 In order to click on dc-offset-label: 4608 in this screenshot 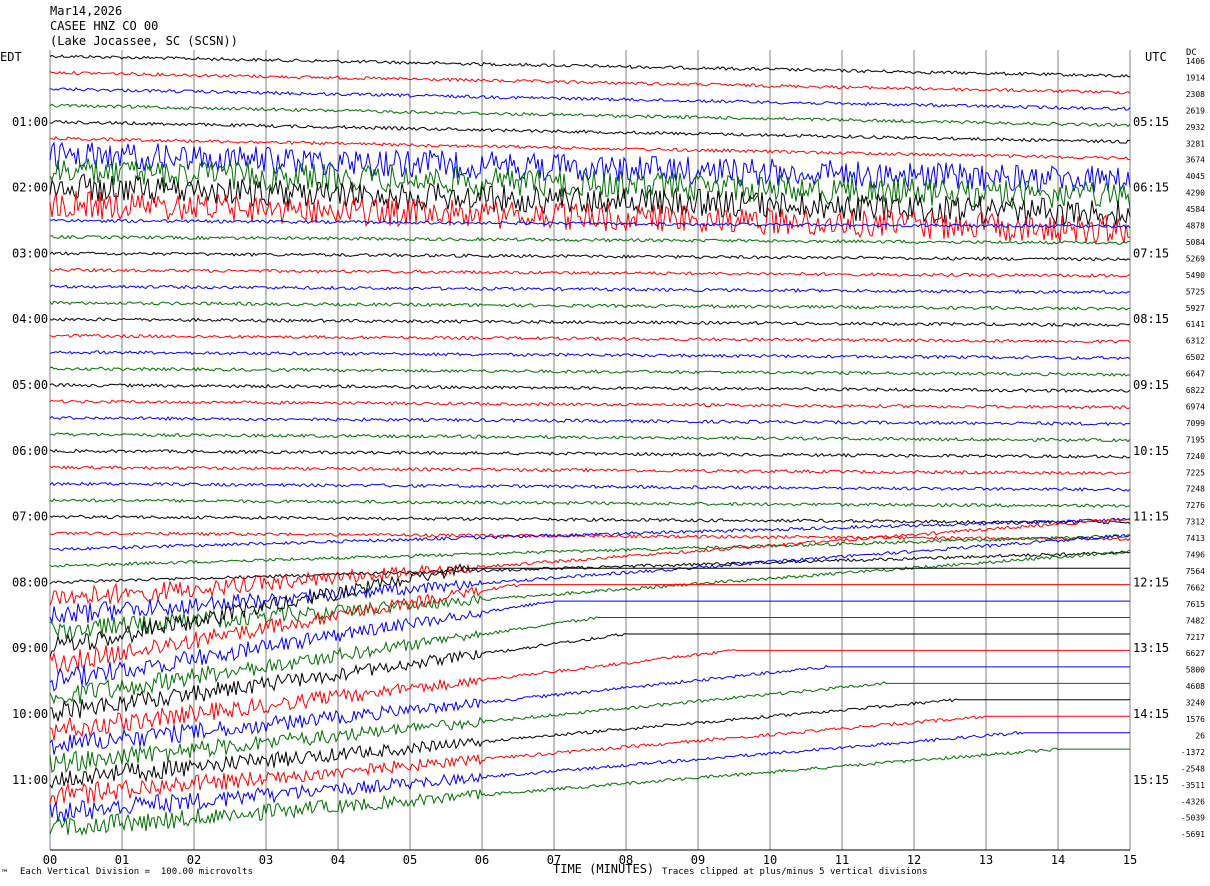, I will do `click(1195, 686)`.